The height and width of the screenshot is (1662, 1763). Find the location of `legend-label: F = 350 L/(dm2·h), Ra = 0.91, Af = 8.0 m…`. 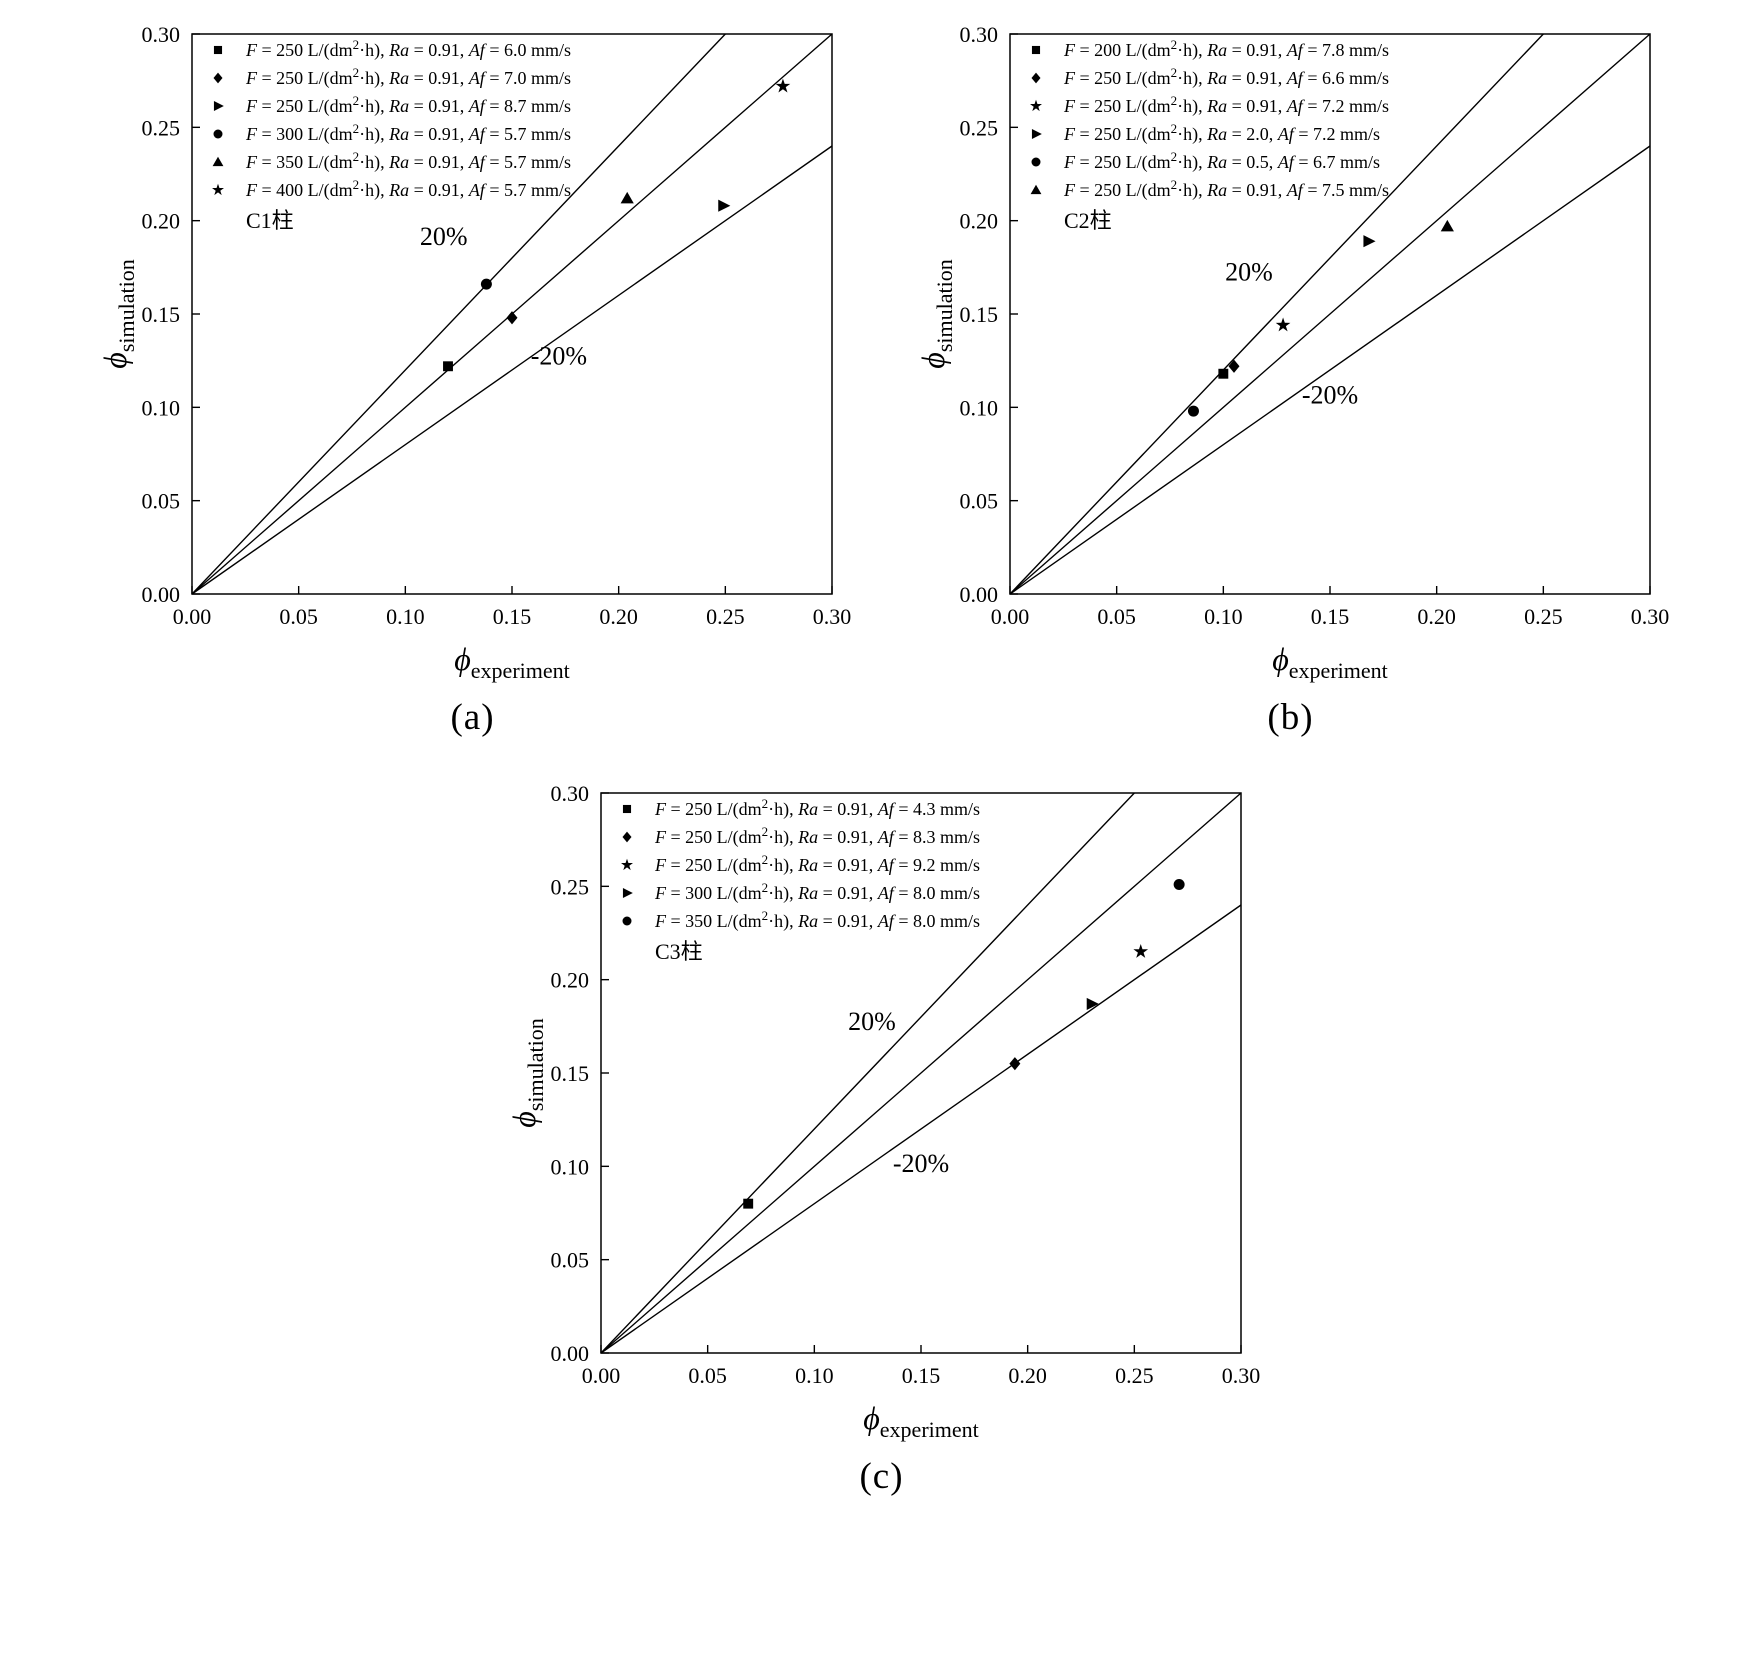

legend-label: F = 350 L/(dm2·h), Ra = 0.91, Af = 8.0 m… is located at coordinates (817, 920).